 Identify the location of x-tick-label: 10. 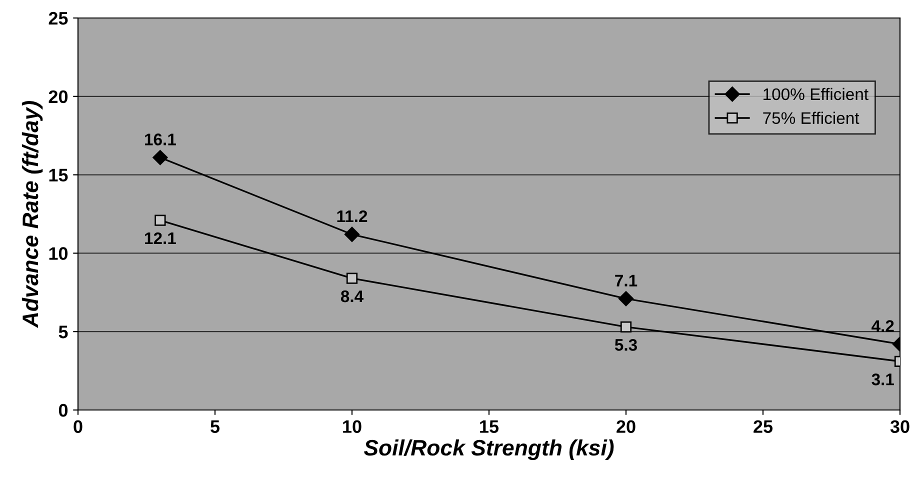
(352, 426).